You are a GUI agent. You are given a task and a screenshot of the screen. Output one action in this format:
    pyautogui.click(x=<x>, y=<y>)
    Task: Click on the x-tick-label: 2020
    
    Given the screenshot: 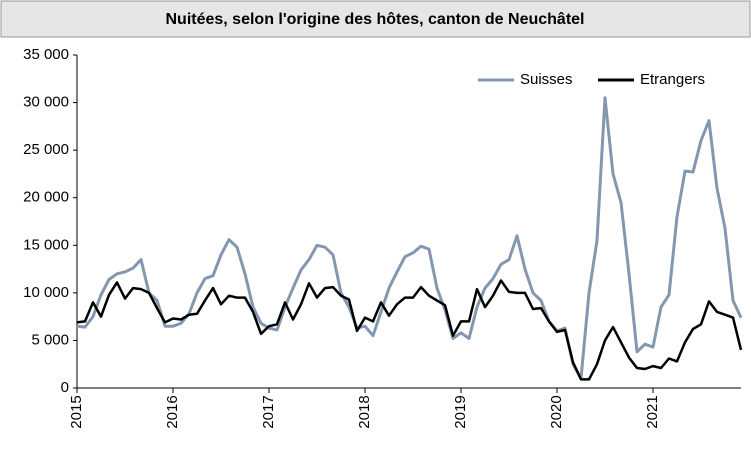 What is the action you would take?
    pyautogui.click(x=556, y=411)
    